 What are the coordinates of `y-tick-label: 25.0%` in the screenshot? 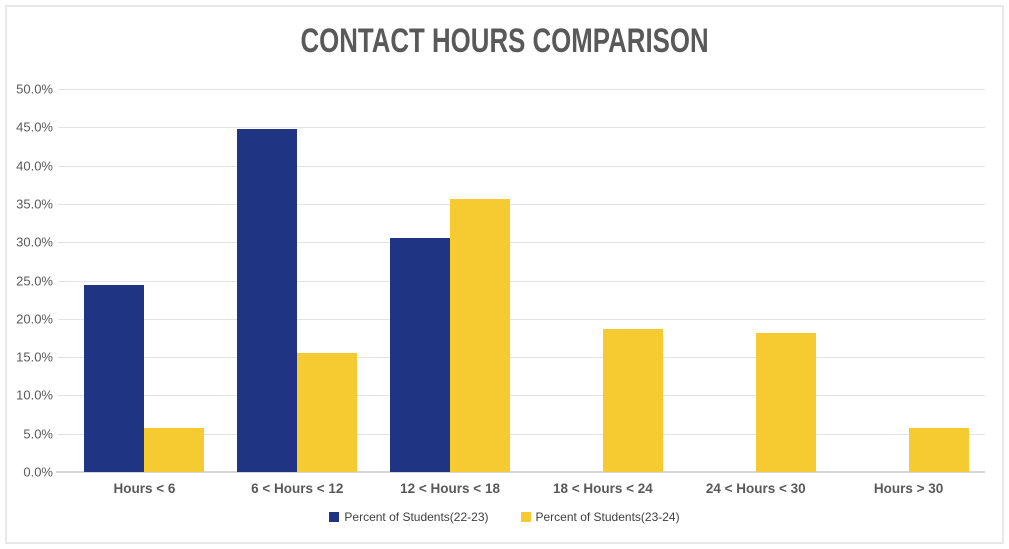 It's located at (34, 280).